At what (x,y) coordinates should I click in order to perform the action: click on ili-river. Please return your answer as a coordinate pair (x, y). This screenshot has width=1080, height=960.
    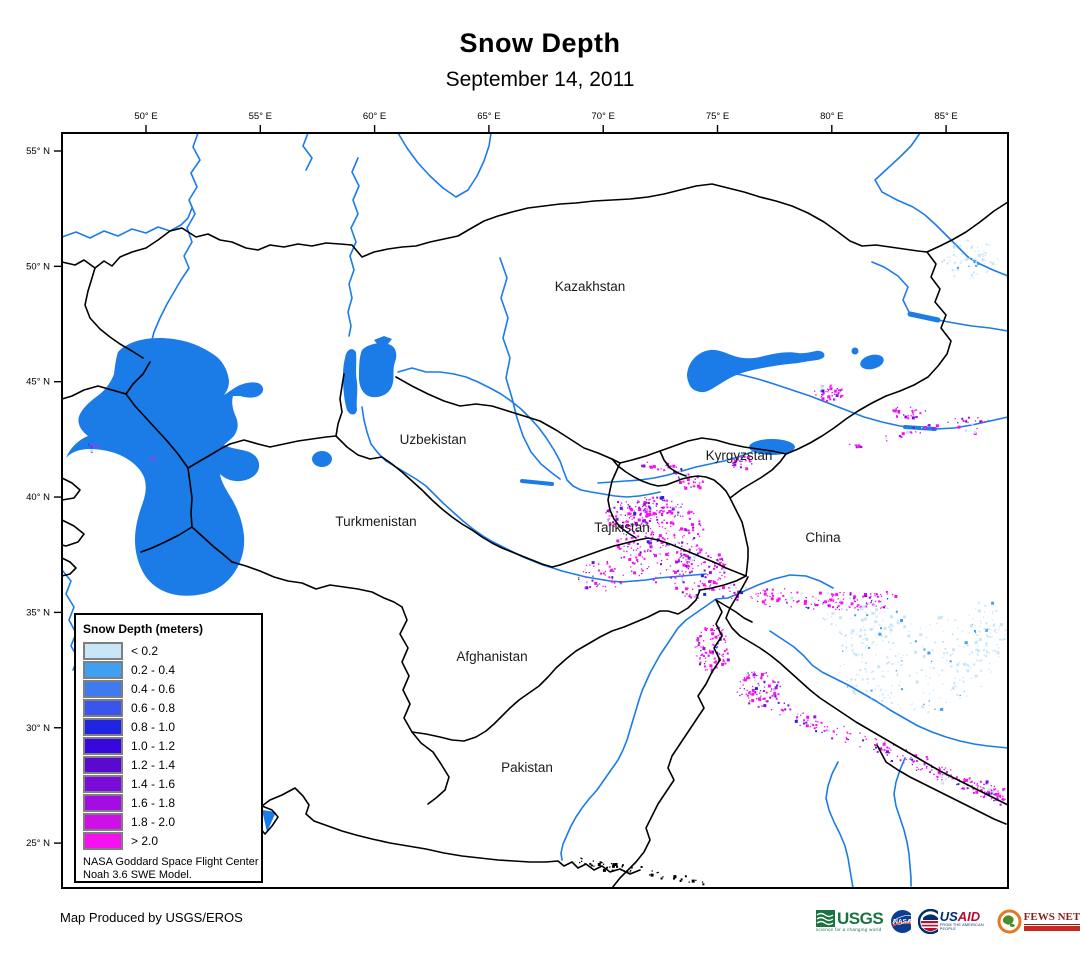
    Looking at the image, I should click on (854, 400).